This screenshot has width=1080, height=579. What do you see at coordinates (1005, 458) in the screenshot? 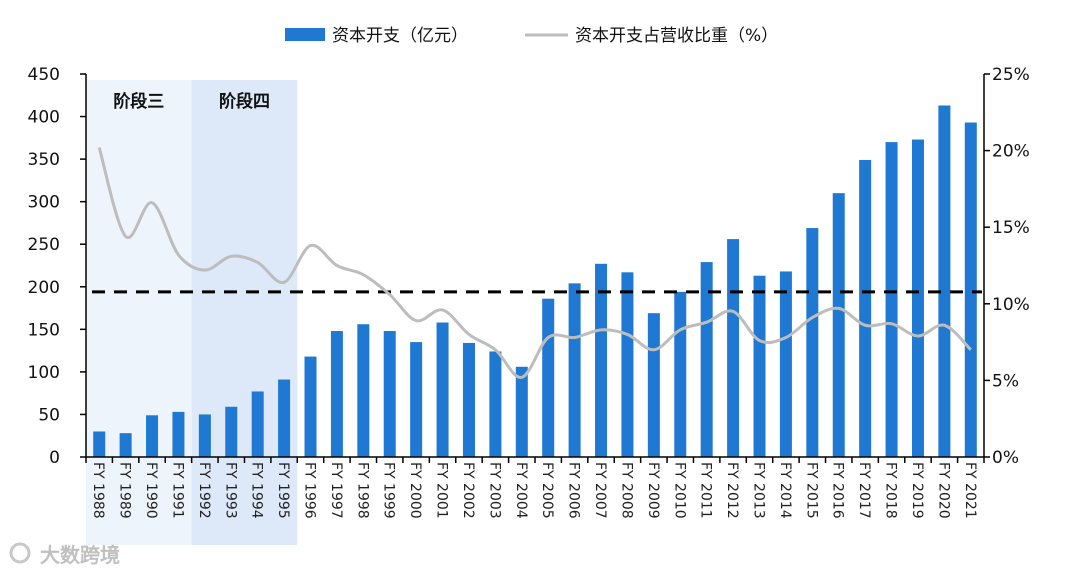
I see `right-tick-label: 0%` at bounding box center [1005, 458].